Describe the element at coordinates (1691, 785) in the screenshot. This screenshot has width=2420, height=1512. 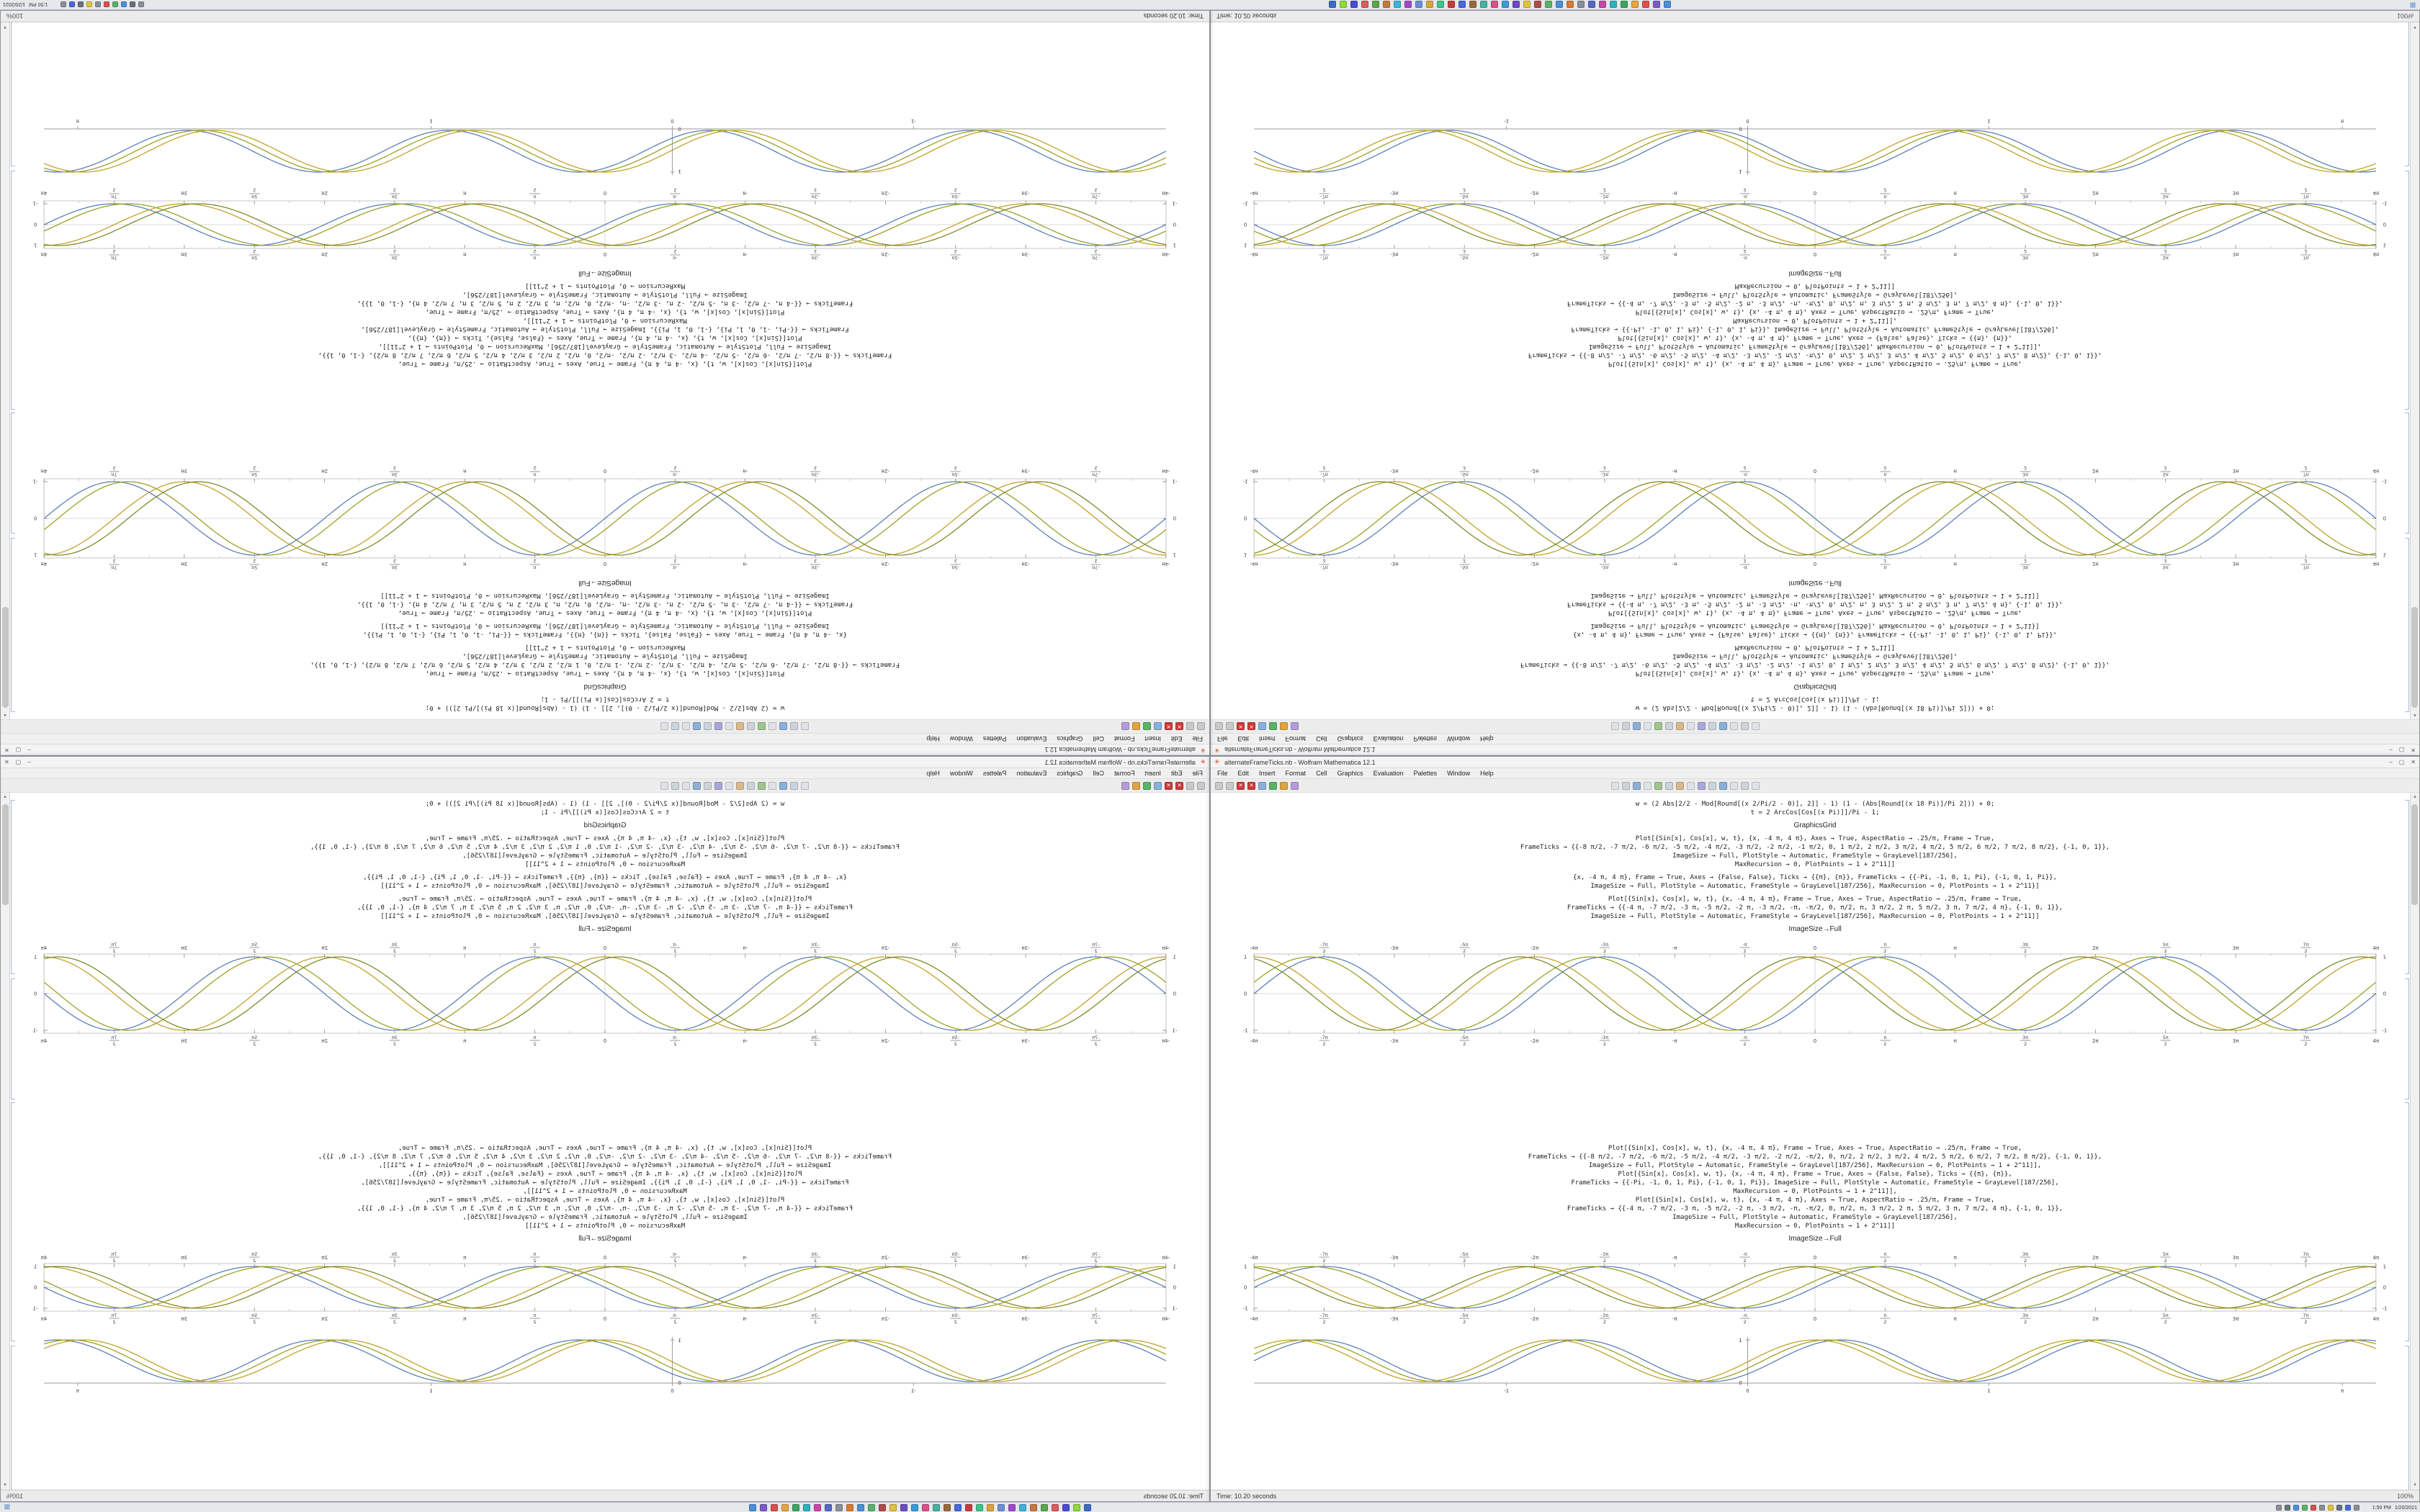
I see `toolbar-icon-b7` at that location.